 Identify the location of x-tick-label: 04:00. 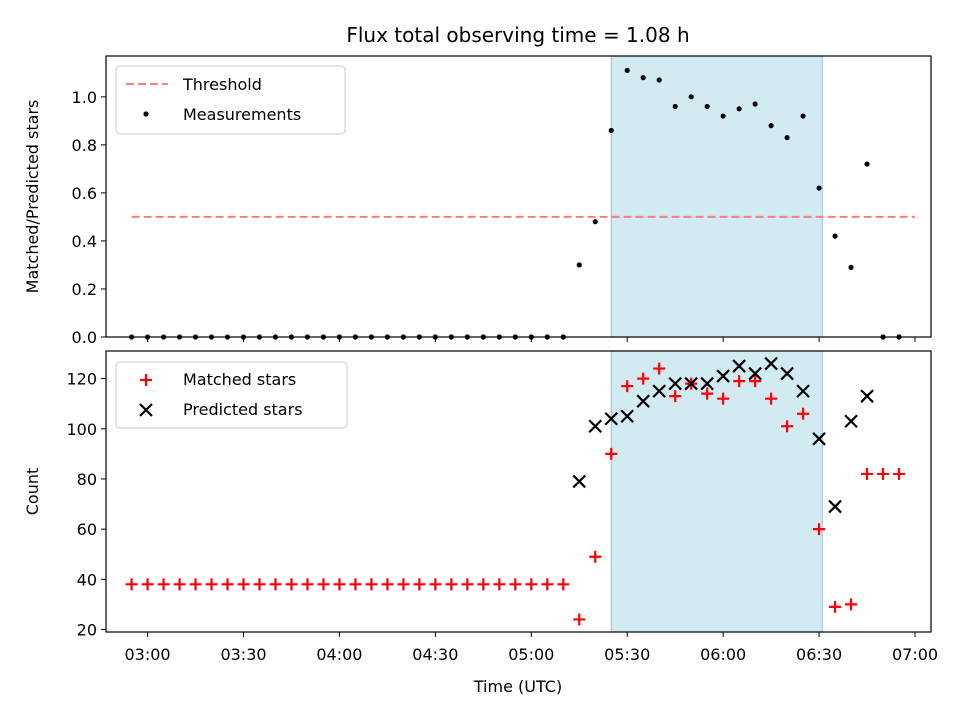
(339, 654).